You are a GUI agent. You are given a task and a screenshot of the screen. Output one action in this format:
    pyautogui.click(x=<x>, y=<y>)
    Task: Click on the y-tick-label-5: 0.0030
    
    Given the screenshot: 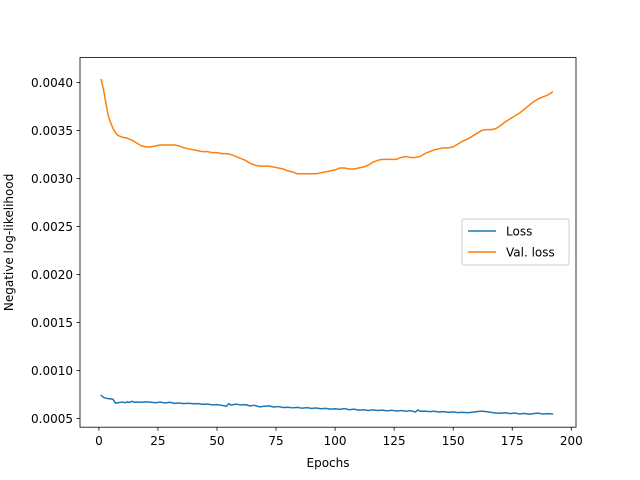 What is the action you would take?
    pyautogui.click(x=52, y=179)
    